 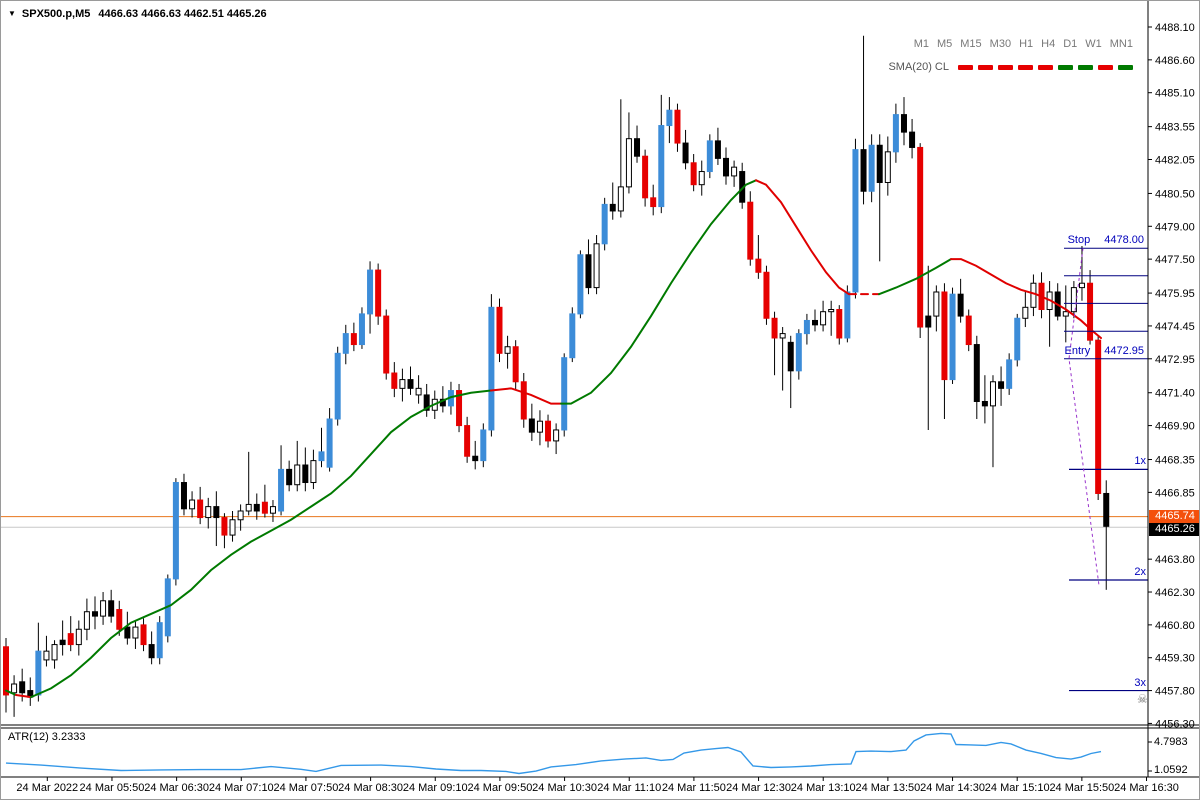 I want to click on time-tick-label: 24 Mar 10:30, so click(x=564, y=788).